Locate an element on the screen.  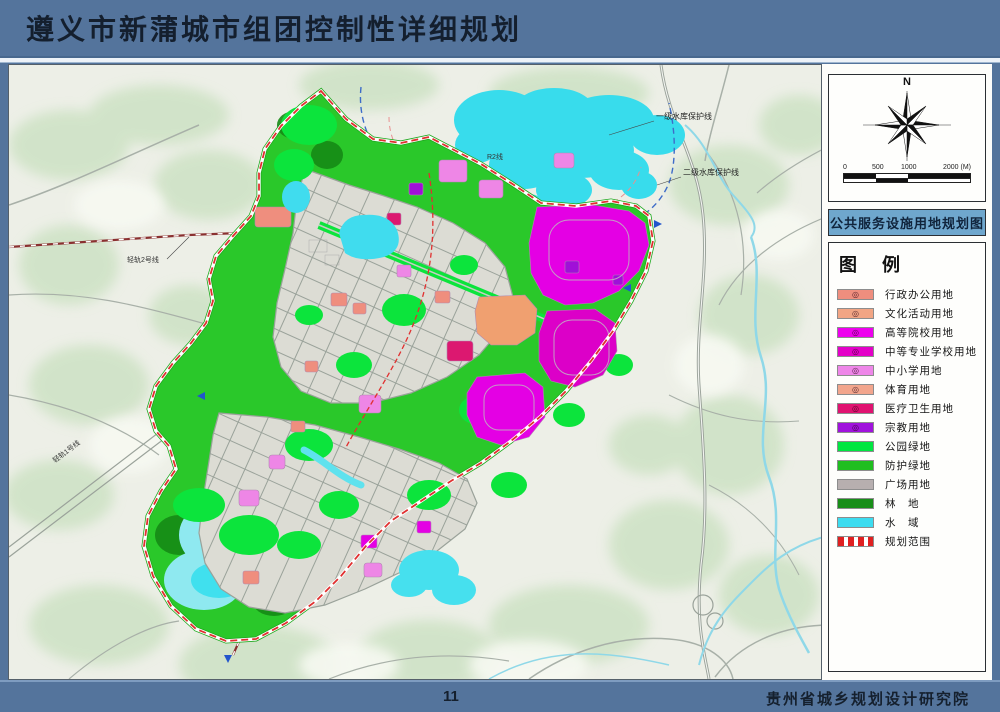
legend-item: ◎ 中等专业学校用地 is located at coordinates (907, 351).